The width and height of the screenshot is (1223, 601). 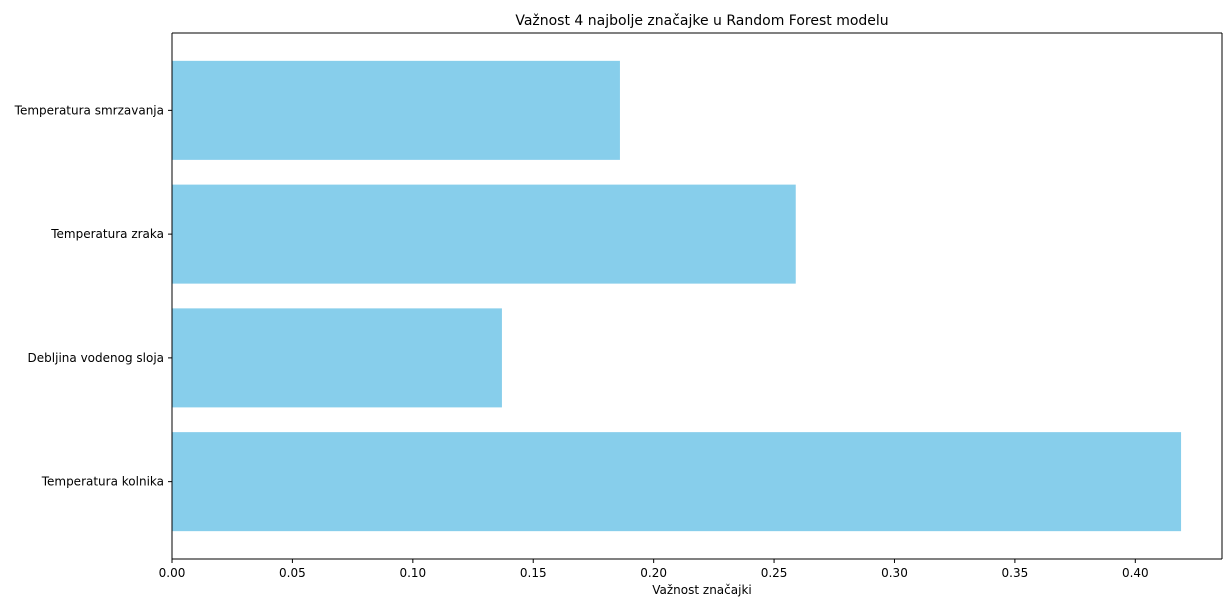 What do you see at coordinates (701, 590) in the screenshot?
I see `x-axis-label: Važnost značajki` at bounding box center [701, 590].